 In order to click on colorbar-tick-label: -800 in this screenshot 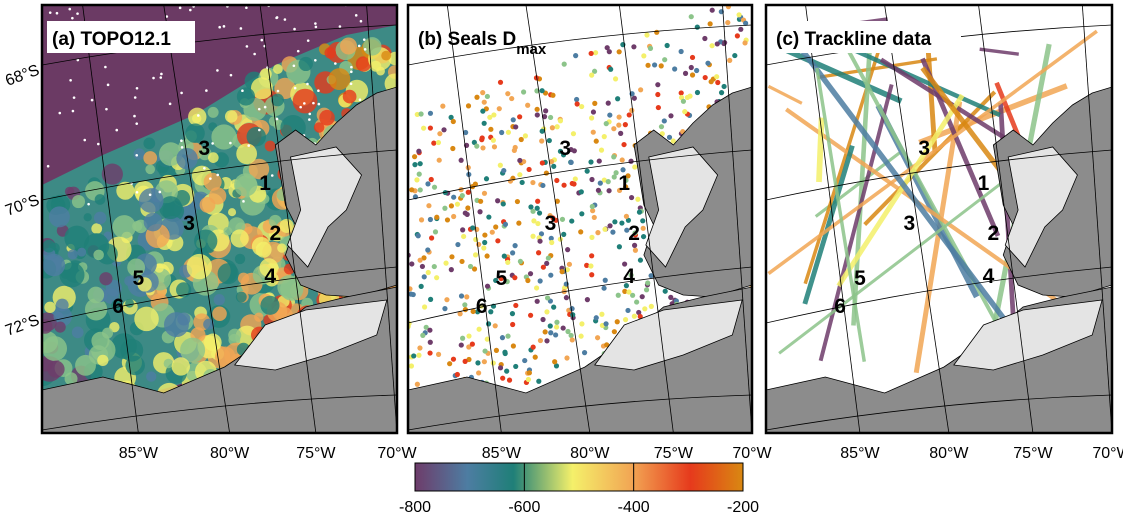, I will do `click(415, 507)`.